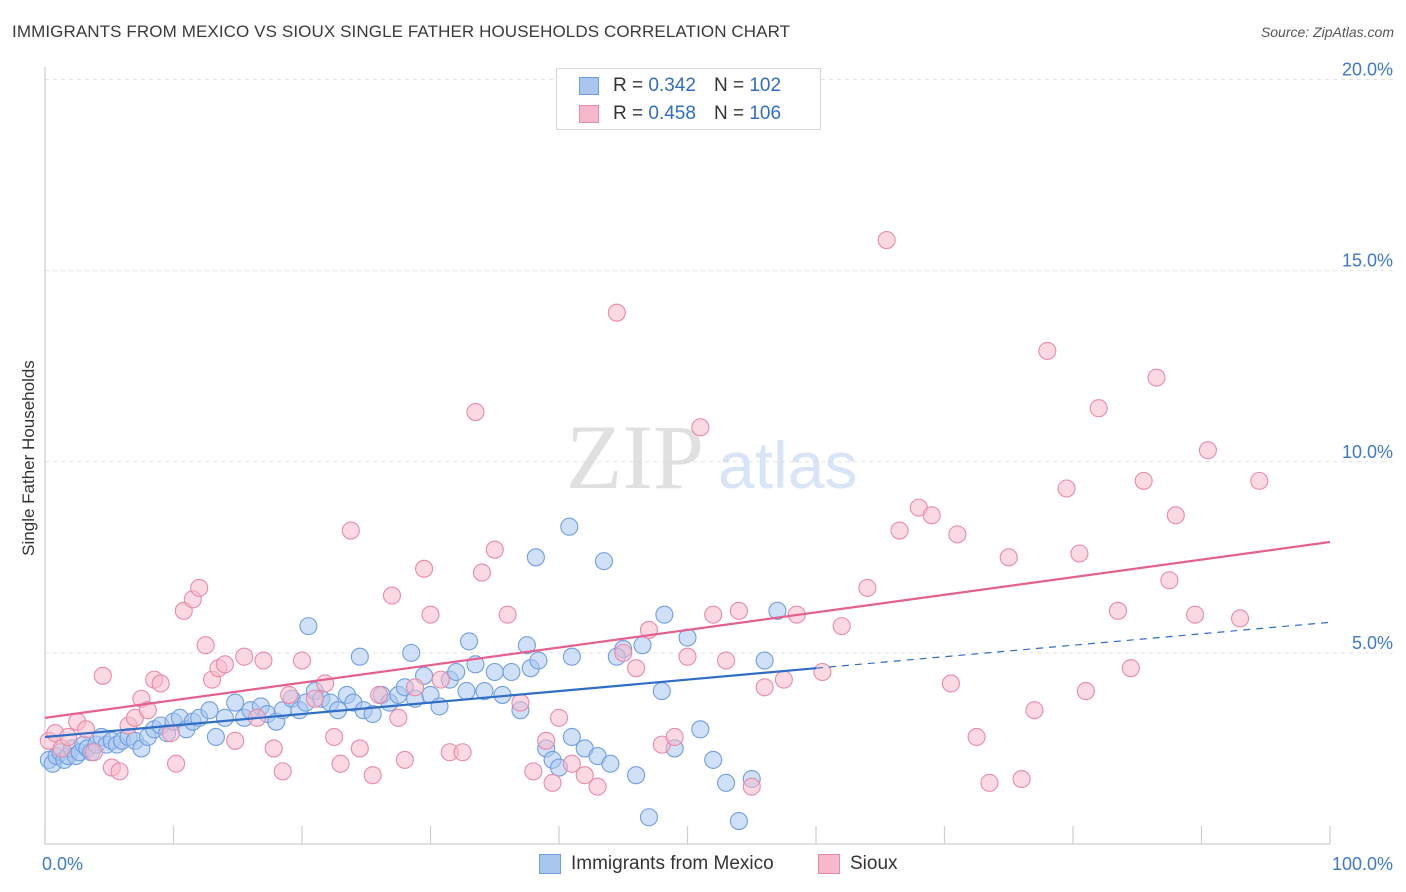 The image size is (1406, 892). What do you see at coordinates (672, 113) in the screenshot?
I see `legend-r-value: 0.458` at bounding box center [672, 113].